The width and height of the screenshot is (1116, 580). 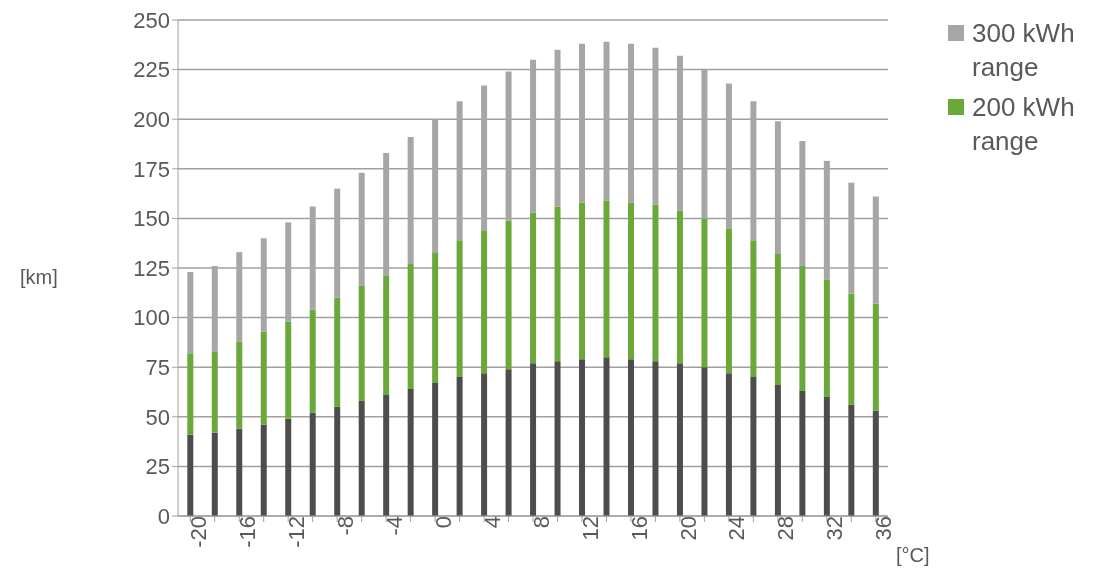 What do you see at coordinates (786, 528) in the screenshot?
I see `x-tick-label: 28` at bounding box center [786, 528].